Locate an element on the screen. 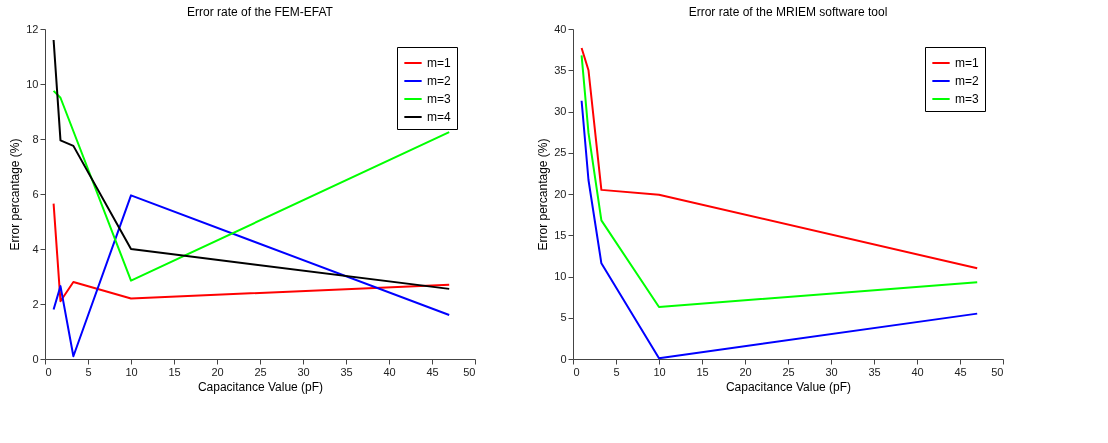 The height and width of the screenshot is (443, 1108). y-tick-label: 30 is located at coordinates (560, 111).